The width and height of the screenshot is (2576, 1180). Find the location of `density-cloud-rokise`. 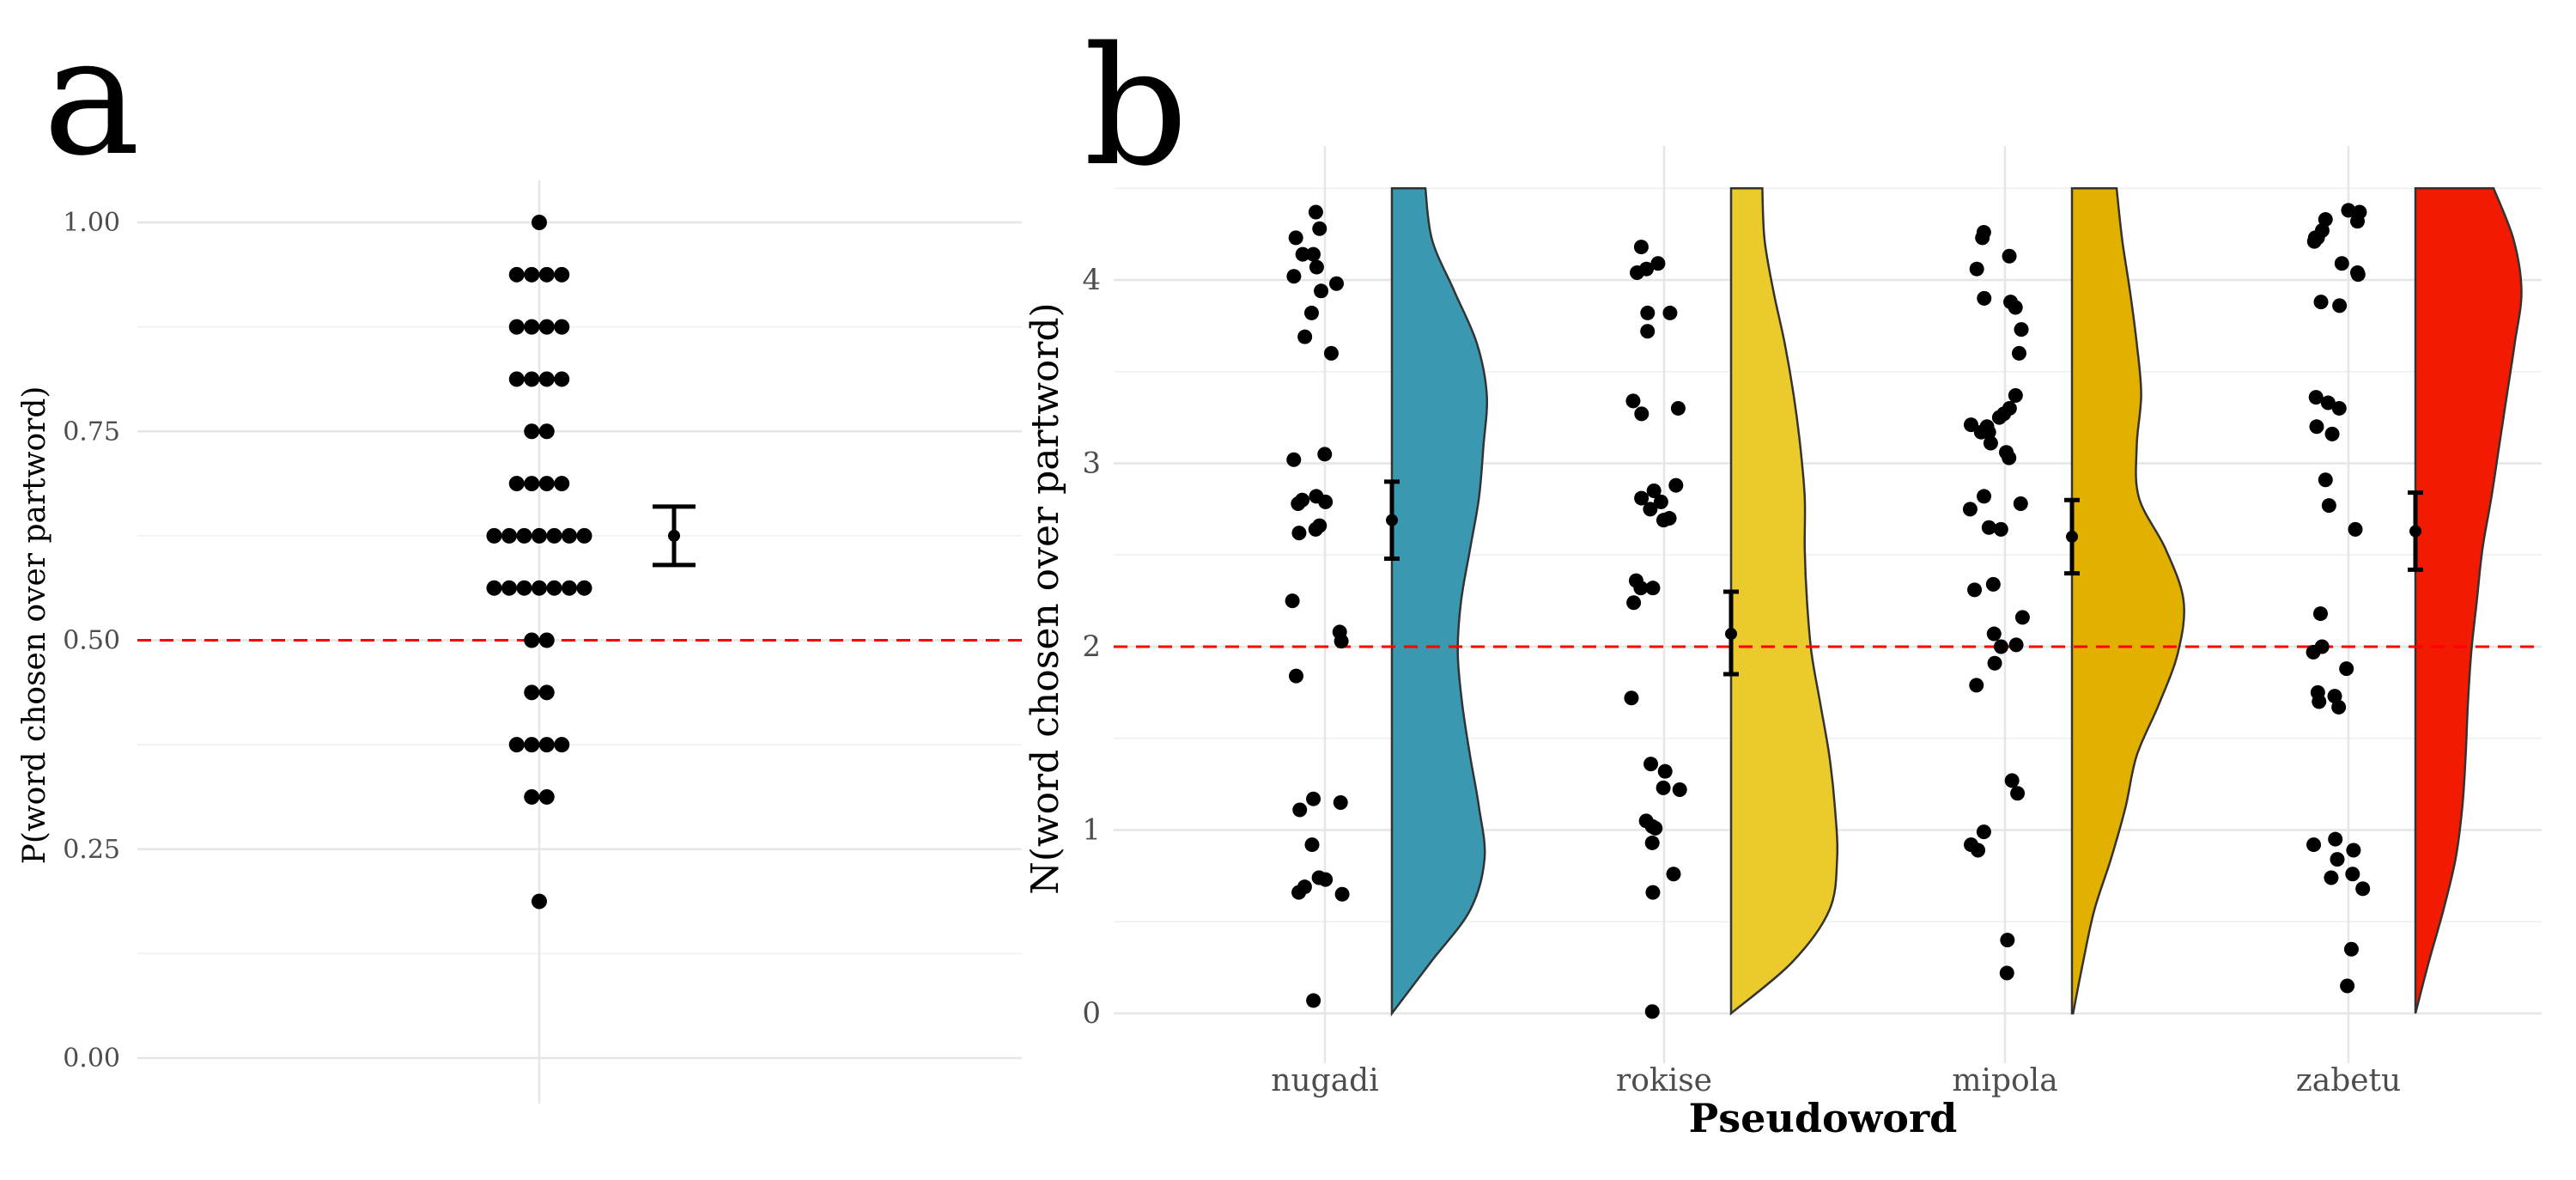

density-cloud-rokise is located at coordinates (1784, 601).